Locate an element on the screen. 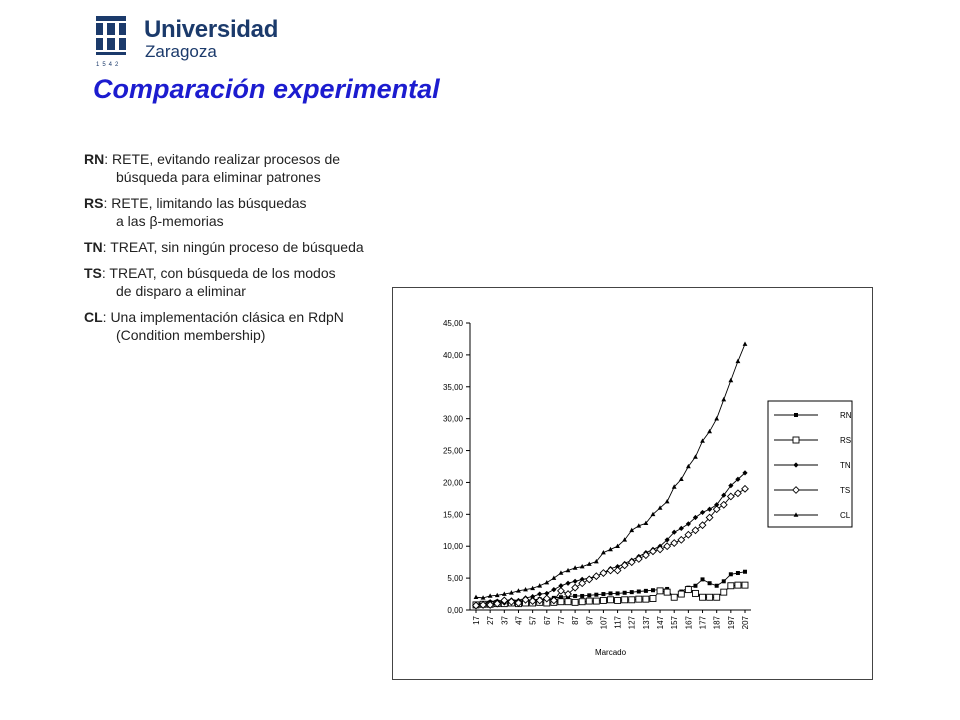  definition-abbr: TS is located at coordinates (93, 273).